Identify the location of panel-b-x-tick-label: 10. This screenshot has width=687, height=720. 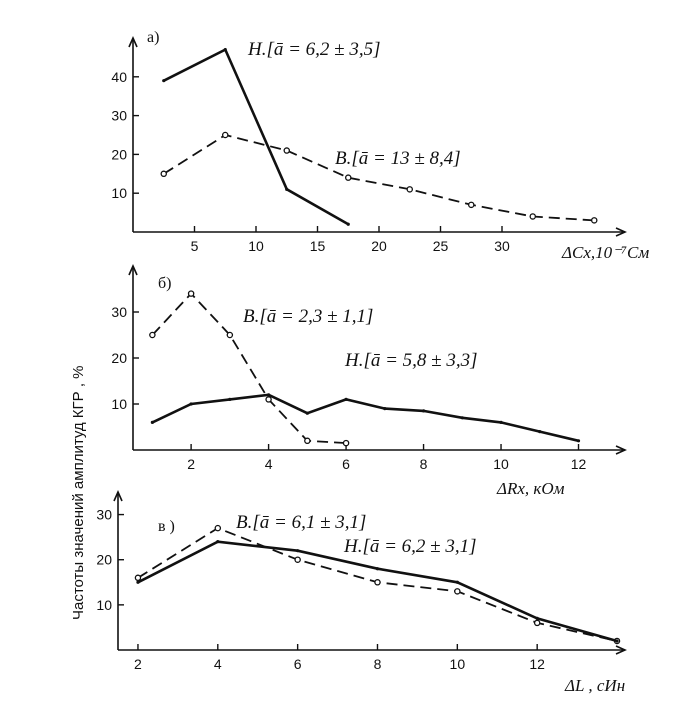
(501, 464).